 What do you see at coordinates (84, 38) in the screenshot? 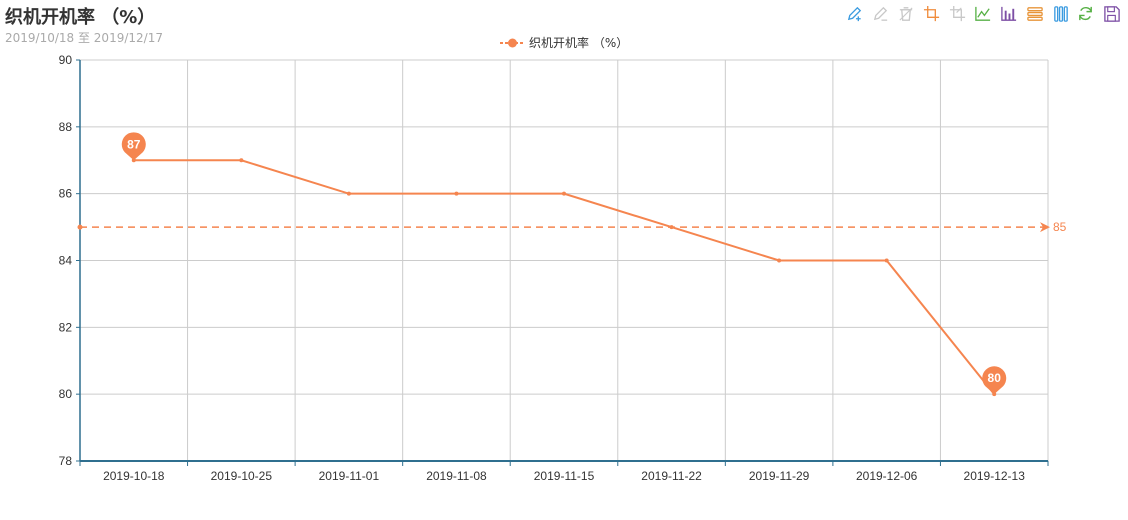
I see `chart-subtitle: 2019/10/18 至 2019/12/17` at bounding box center [84, 38].